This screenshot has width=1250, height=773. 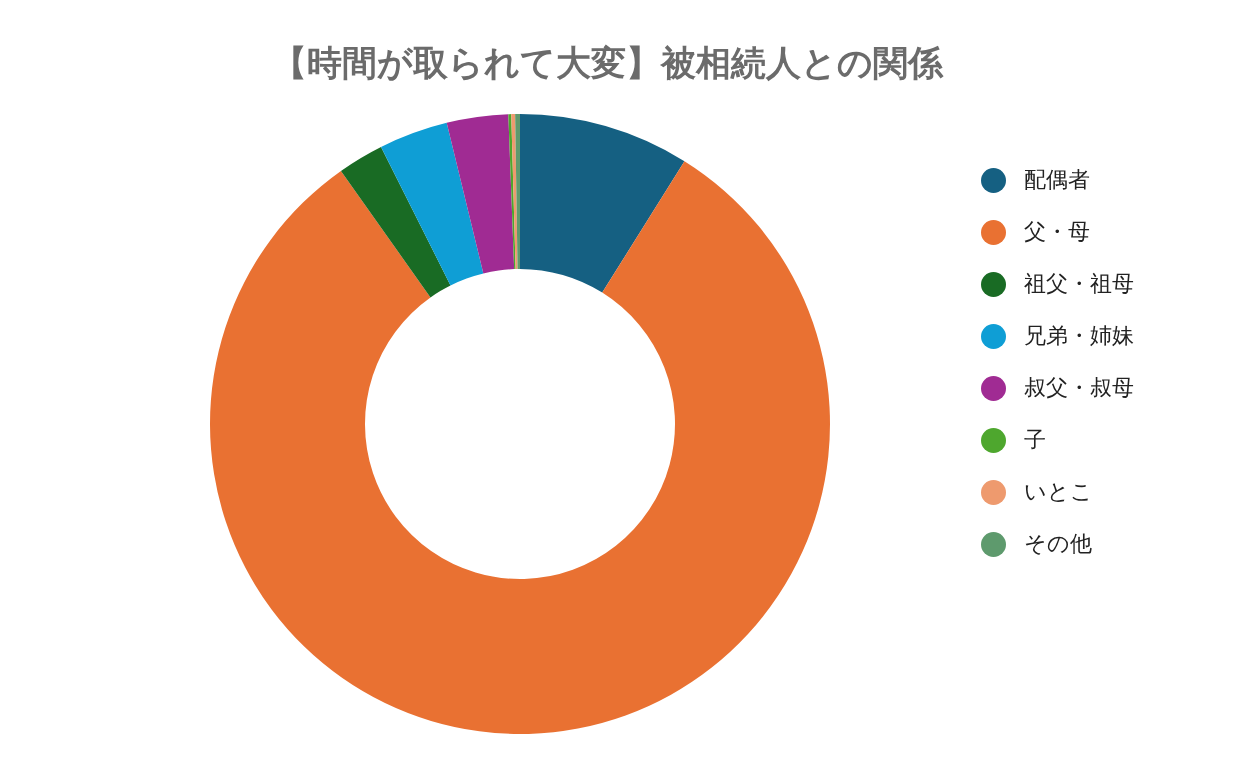 What do you see at coordinates (608, 63) in the screenshot?
I see `chart-title: 【時間が取られて大変】被相続人との関係` at bounding box center [608, 63].